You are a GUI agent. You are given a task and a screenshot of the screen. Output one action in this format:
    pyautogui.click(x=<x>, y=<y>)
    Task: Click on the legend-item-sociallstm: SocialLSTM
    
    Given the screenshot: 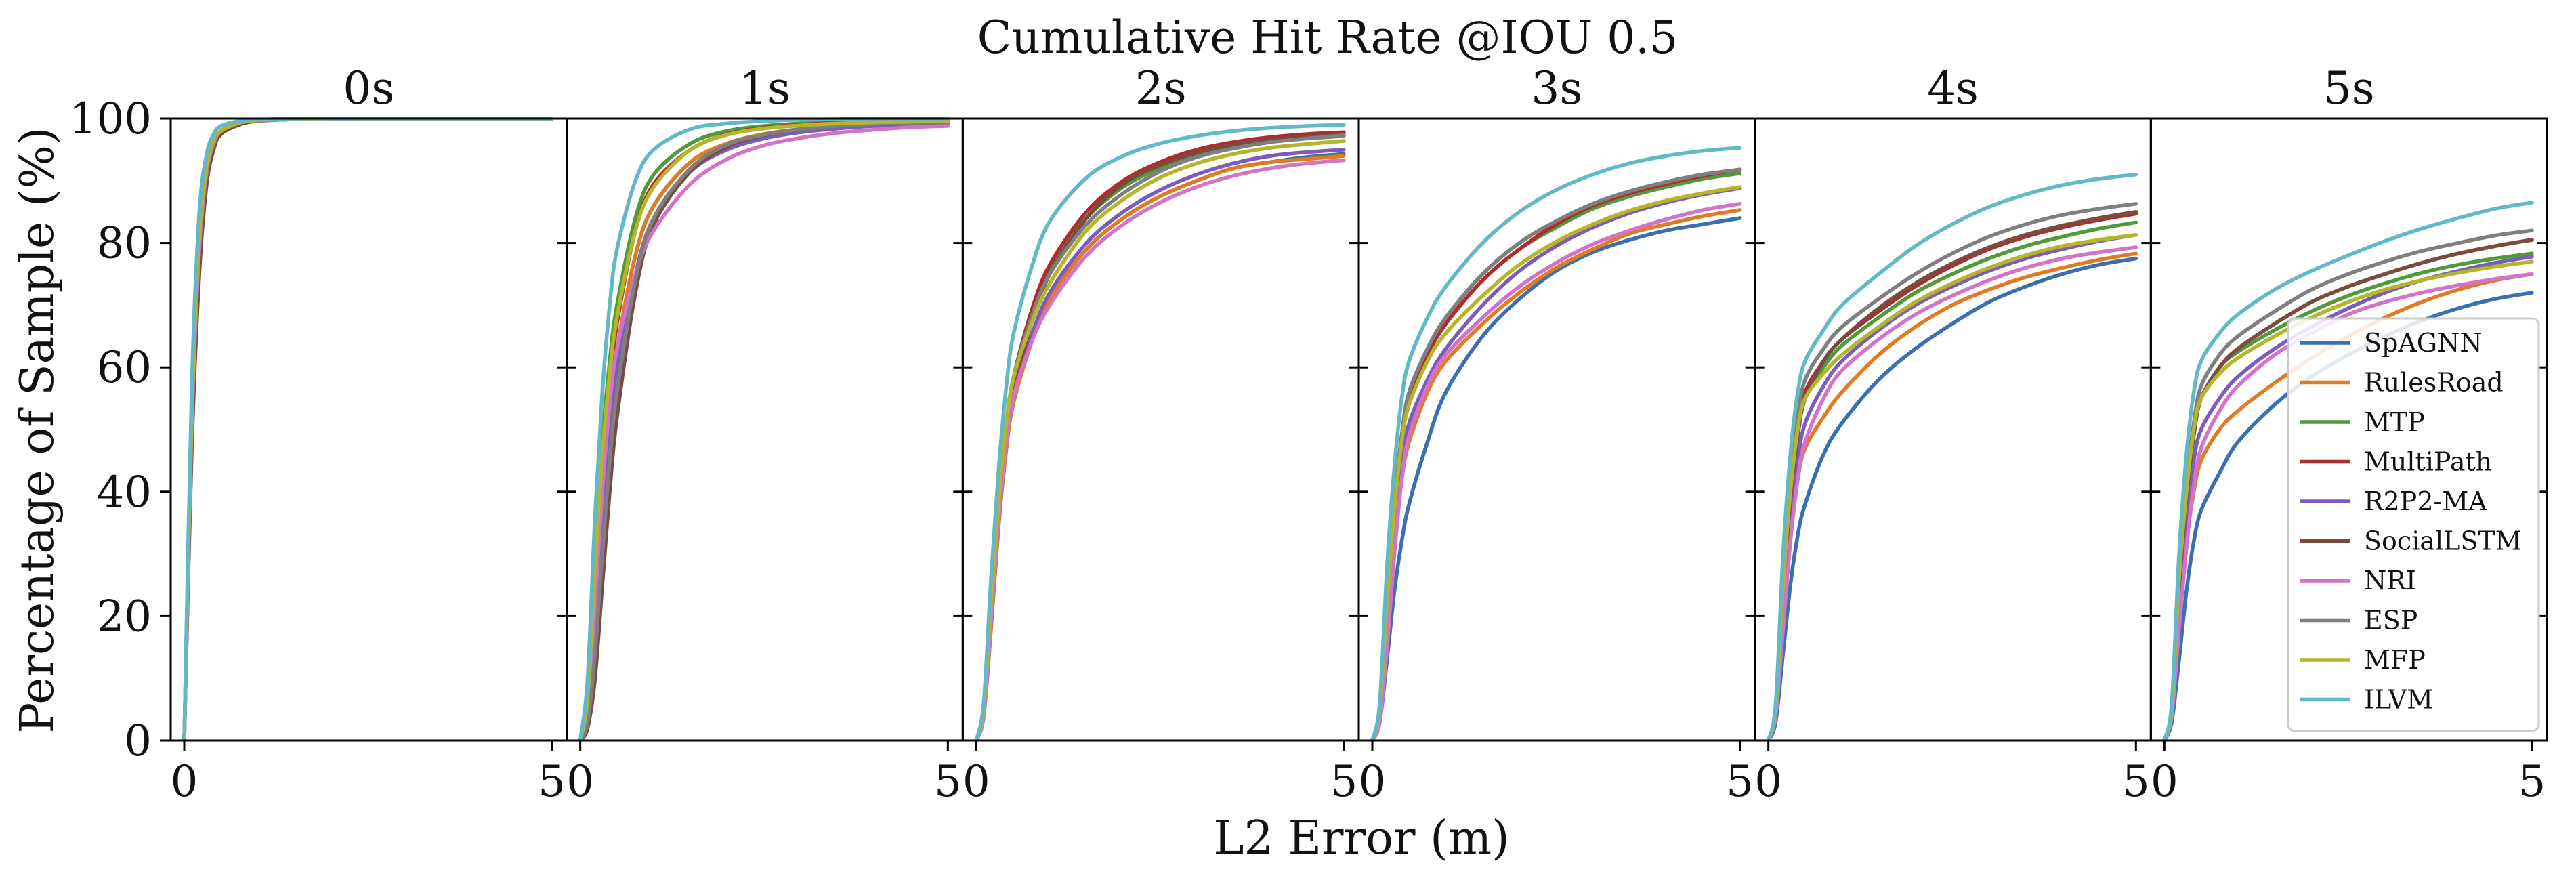 What is the action you would take?
    pyautogui.click(x=2411, y=541)
    